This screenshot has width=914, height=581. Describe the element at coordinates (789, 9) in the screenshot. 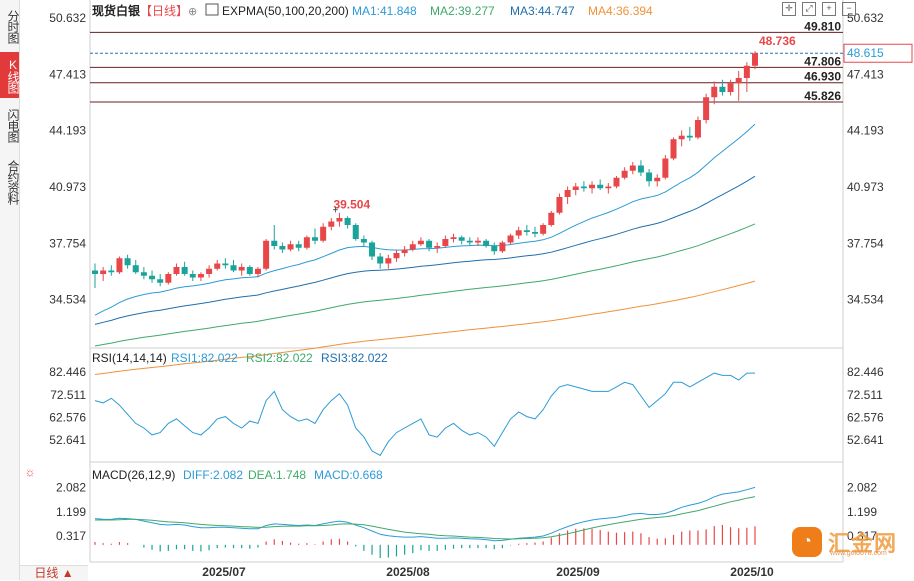

I see `crosshair-icon: ✛` at that location.